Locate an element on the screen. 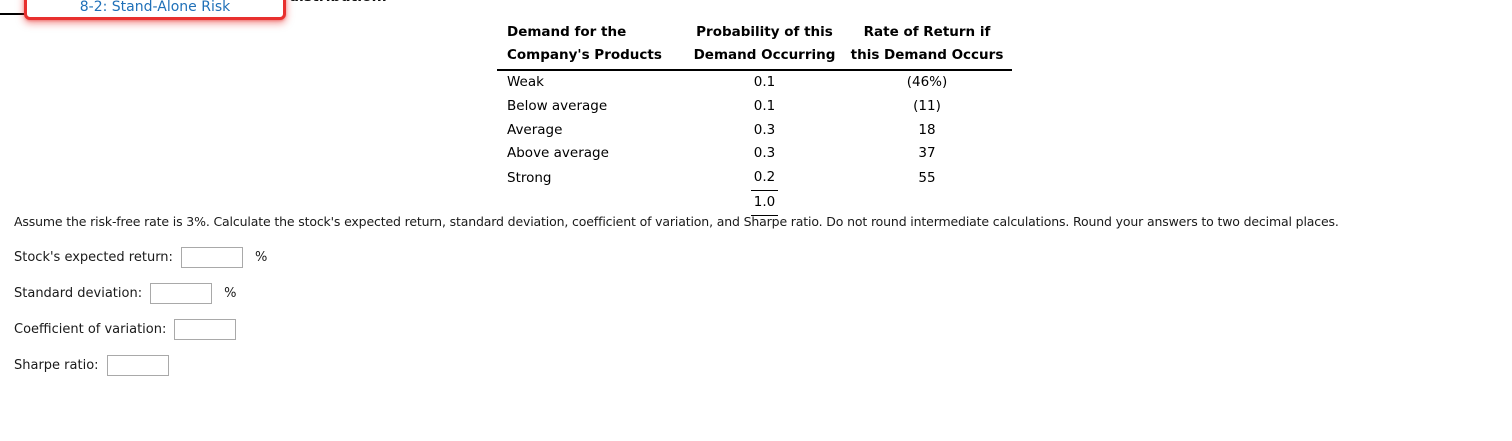 Image resolution: width=1512 pixels, height=441 pixels. table-row: Strong 0.2 55 is located at coordinates (754, 178).